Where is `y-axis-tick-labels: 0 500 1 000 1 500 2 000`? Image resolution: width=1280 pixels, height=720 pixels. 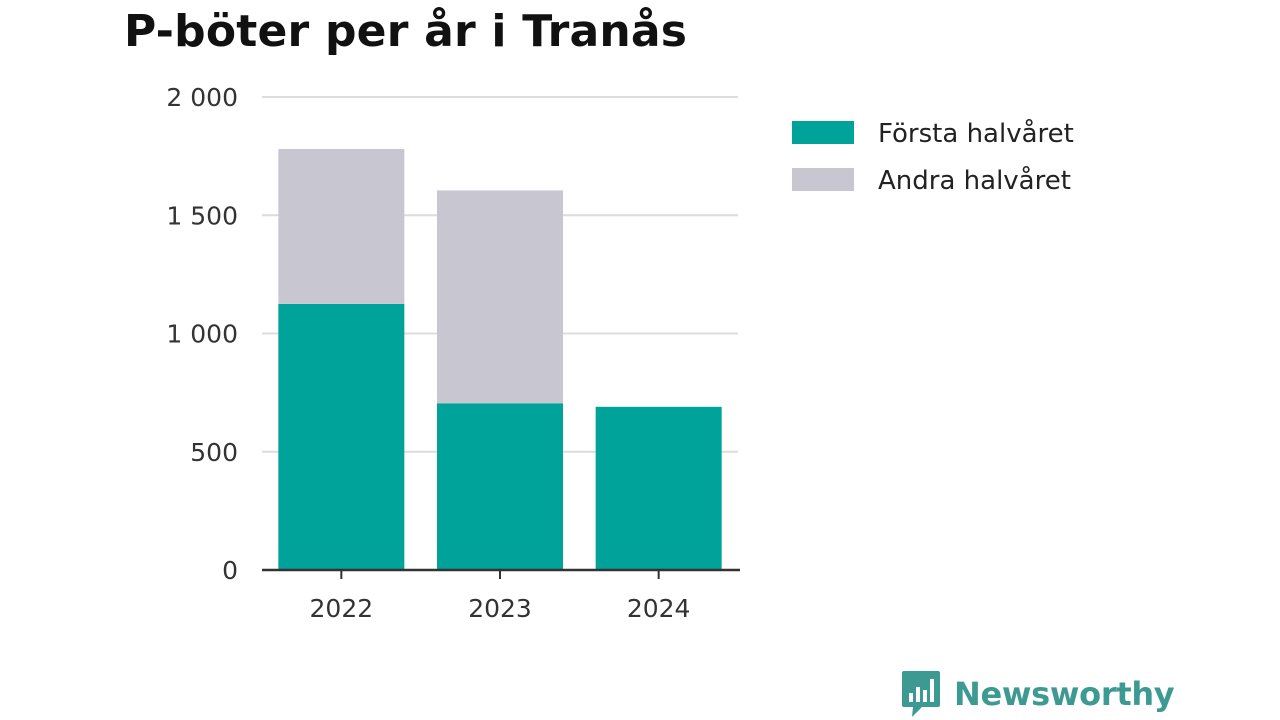 y-axis-tick-labels: 0 500 1 000 1 500 2 000 is located at coordinates (202, 334).